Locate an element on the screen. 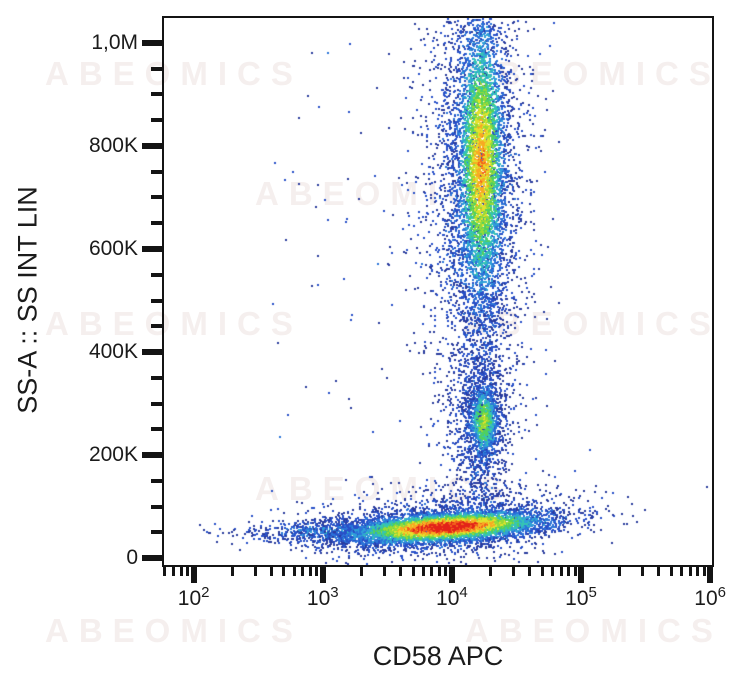  y-axis-tick-label: 600K is located at coordinates (113, 248).